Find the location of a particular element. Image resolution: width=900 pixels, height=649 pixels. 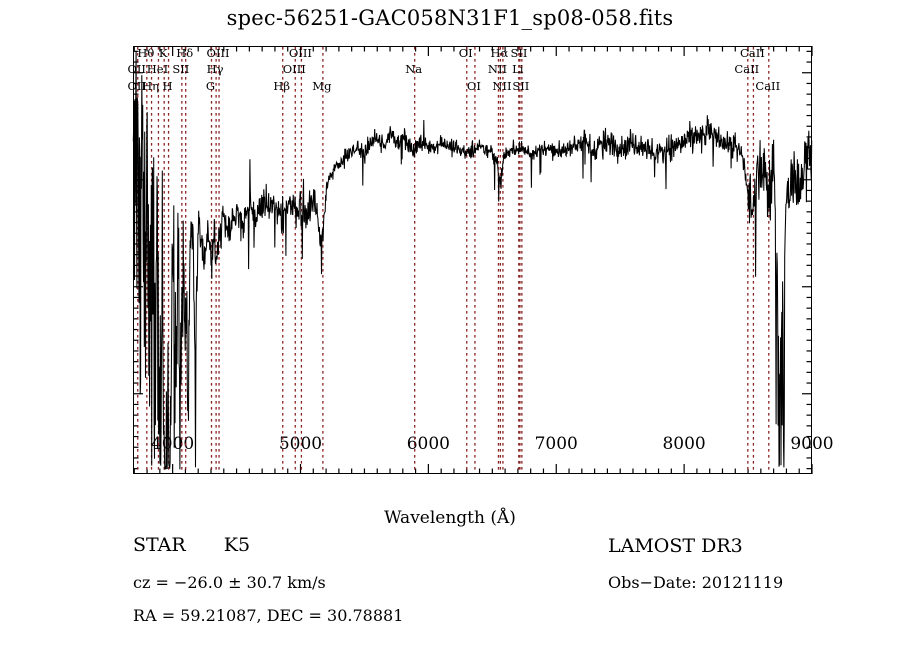

survey-name: LAMOST DR3 is located at coordinates (675, 546).